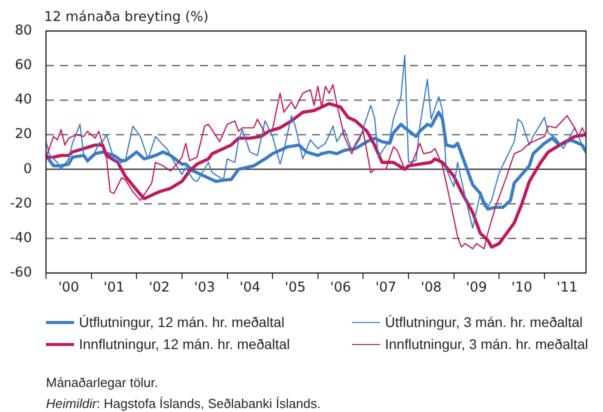  I want to click on legend-label: Útflutningur, 3 mán. hr. meðaltal, so click(484, 322).